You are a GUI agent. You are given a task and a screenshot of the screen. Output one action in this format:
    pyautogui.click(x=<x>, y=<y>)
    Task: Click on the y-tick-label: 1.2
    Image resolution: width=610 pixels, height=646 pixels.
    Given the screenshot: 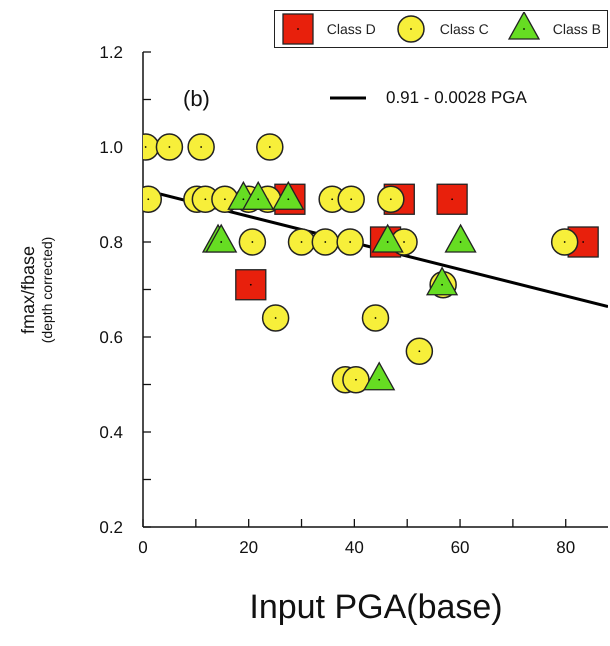 What is the action you would take?
    pyautogui.click(x=111, y=52)
    